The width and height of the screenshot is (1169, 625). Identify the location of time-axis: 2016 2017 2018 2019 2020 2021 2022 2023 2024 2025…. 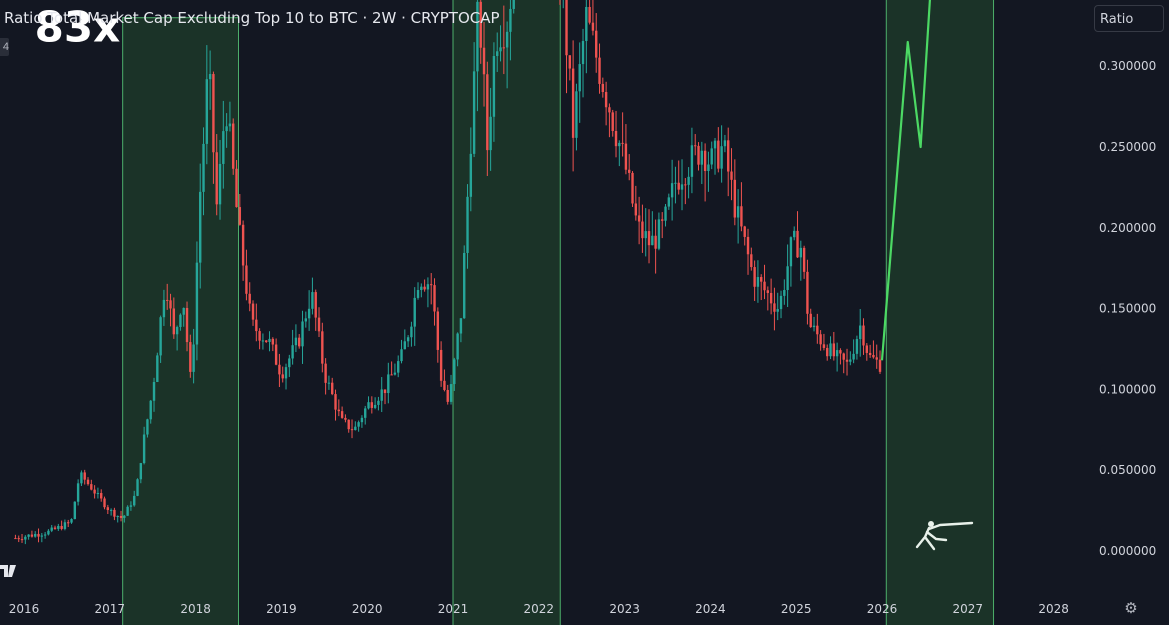
(539, 609).